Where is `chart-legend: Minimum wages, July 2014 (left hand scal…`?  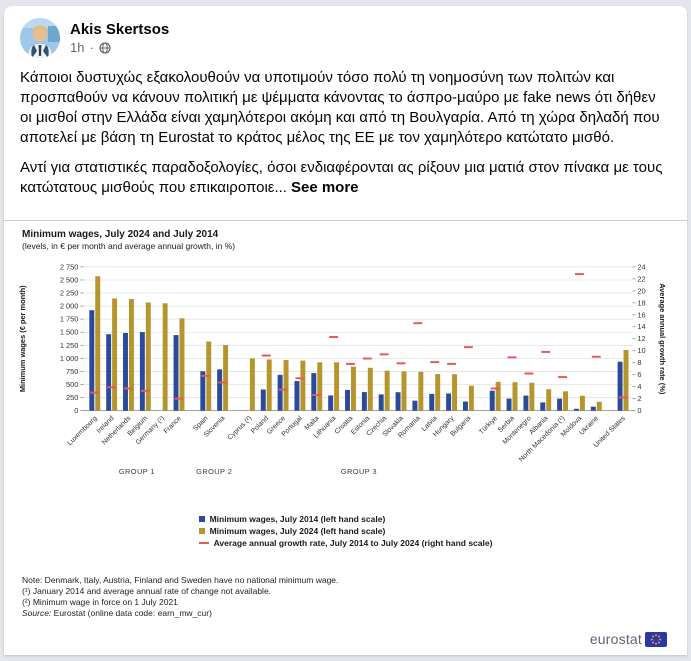 chart-legend: Minimum wages, July 2014 (left hand scal… is located at coordinates (345, 531).